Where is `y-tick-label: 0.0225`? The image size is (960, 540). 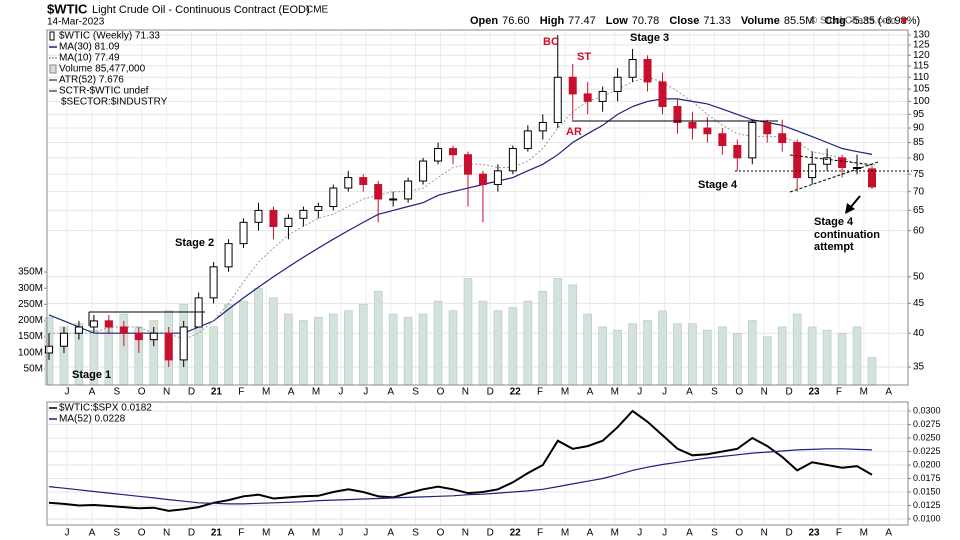 y-tick-label: 0.0225 is located at coordinates (927, 451).